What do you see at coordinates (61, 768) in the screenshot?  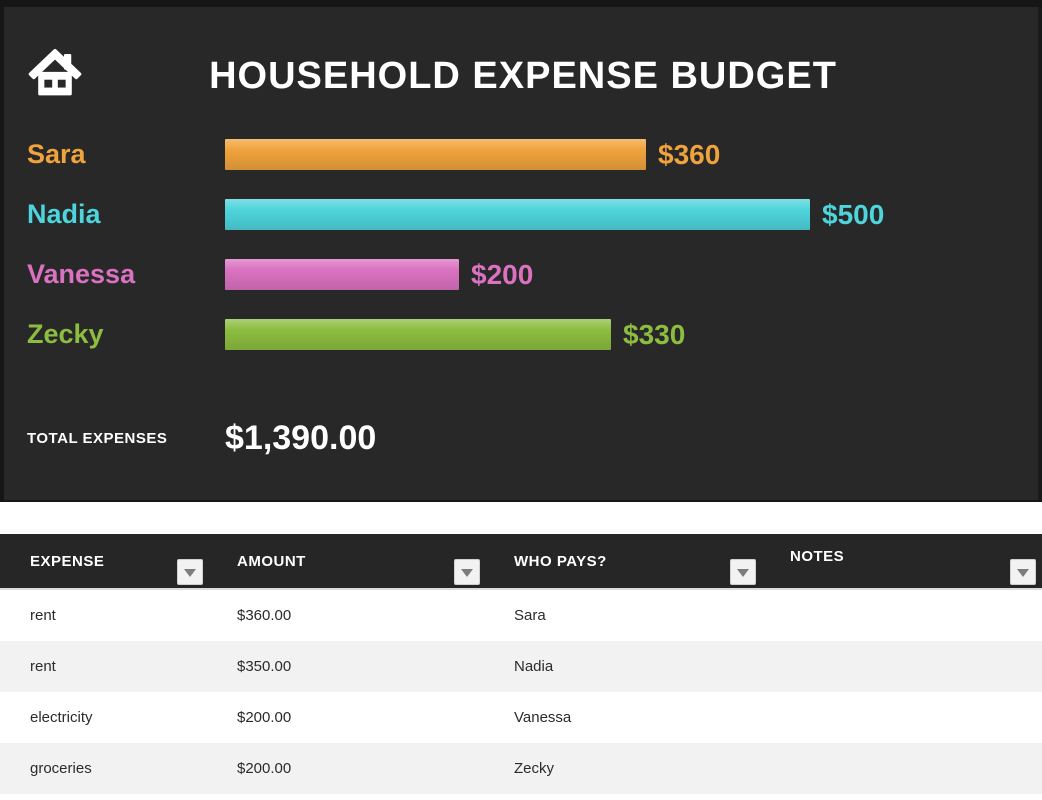 I see `cell-expense: groceries` at bounding box center [61, 768].